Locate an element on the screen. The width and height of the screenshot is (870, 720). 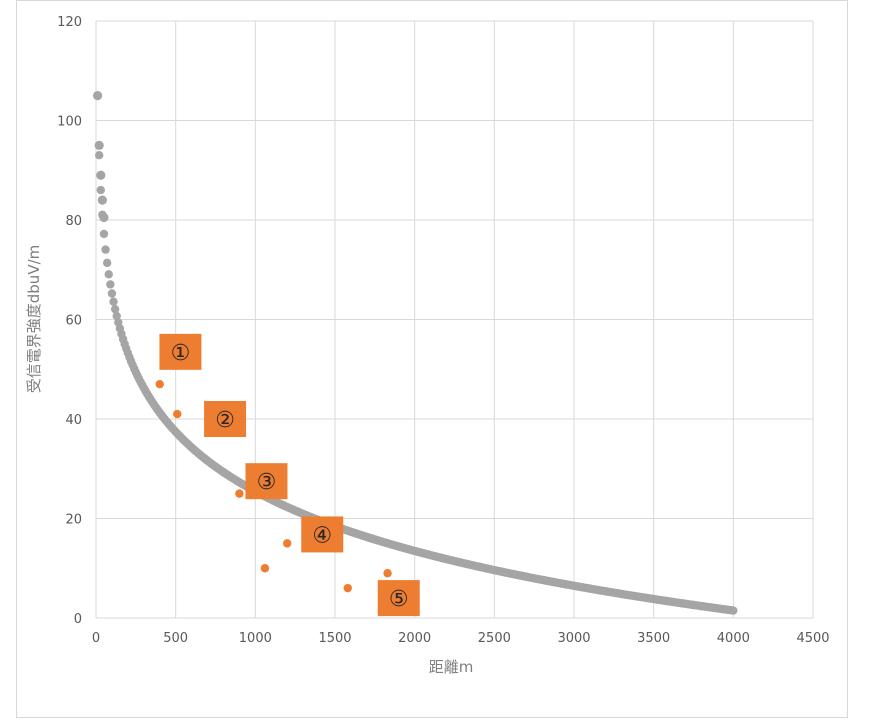
callout-box: ⑤ is located at coordinates (398, 598).